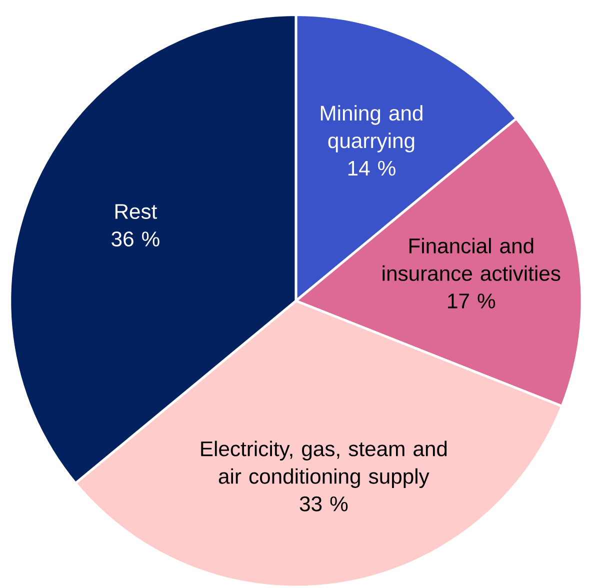 This screenshot has width=592, height=588. Describe the element at coordinates (324, 464) in the screenshot. I see `slice-label: Electricity, gas, steam and air conditioning supply` at that location.